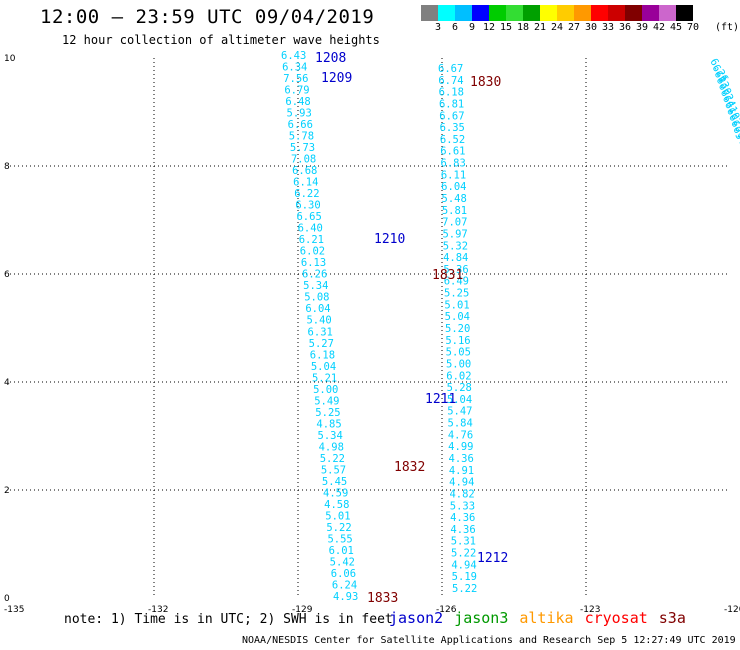 This screenshot has height=650, width=740. Describe the element at coordinates (452, 152) in the screenshot. I see `swh-value: 6.61` at that location.